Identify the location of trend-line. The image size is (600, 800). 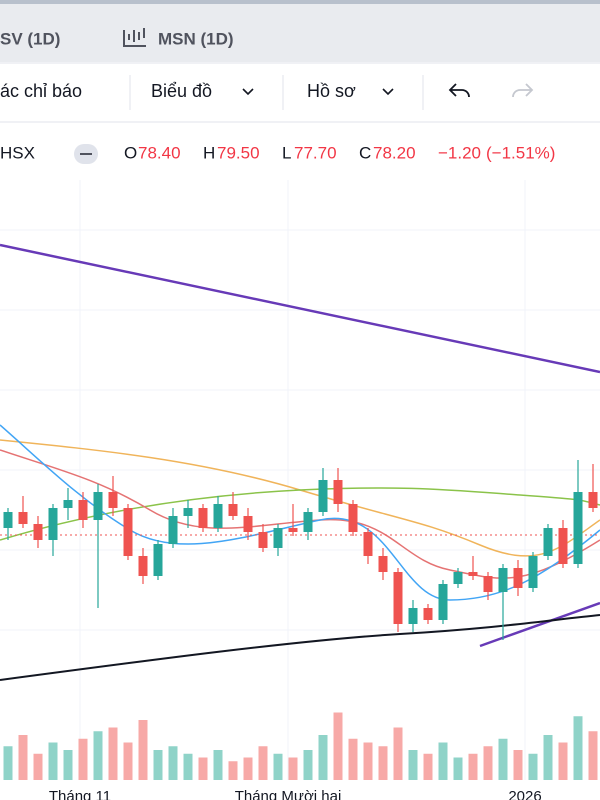
(539, 624).